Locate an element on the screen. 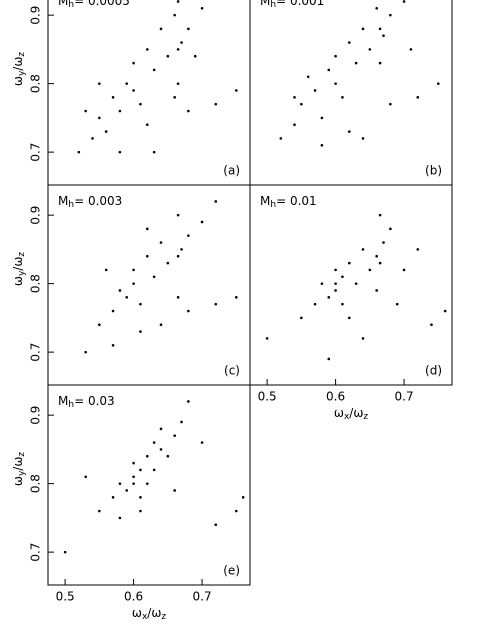  y-axis-label-part: z is located at coordinates (22, 254).